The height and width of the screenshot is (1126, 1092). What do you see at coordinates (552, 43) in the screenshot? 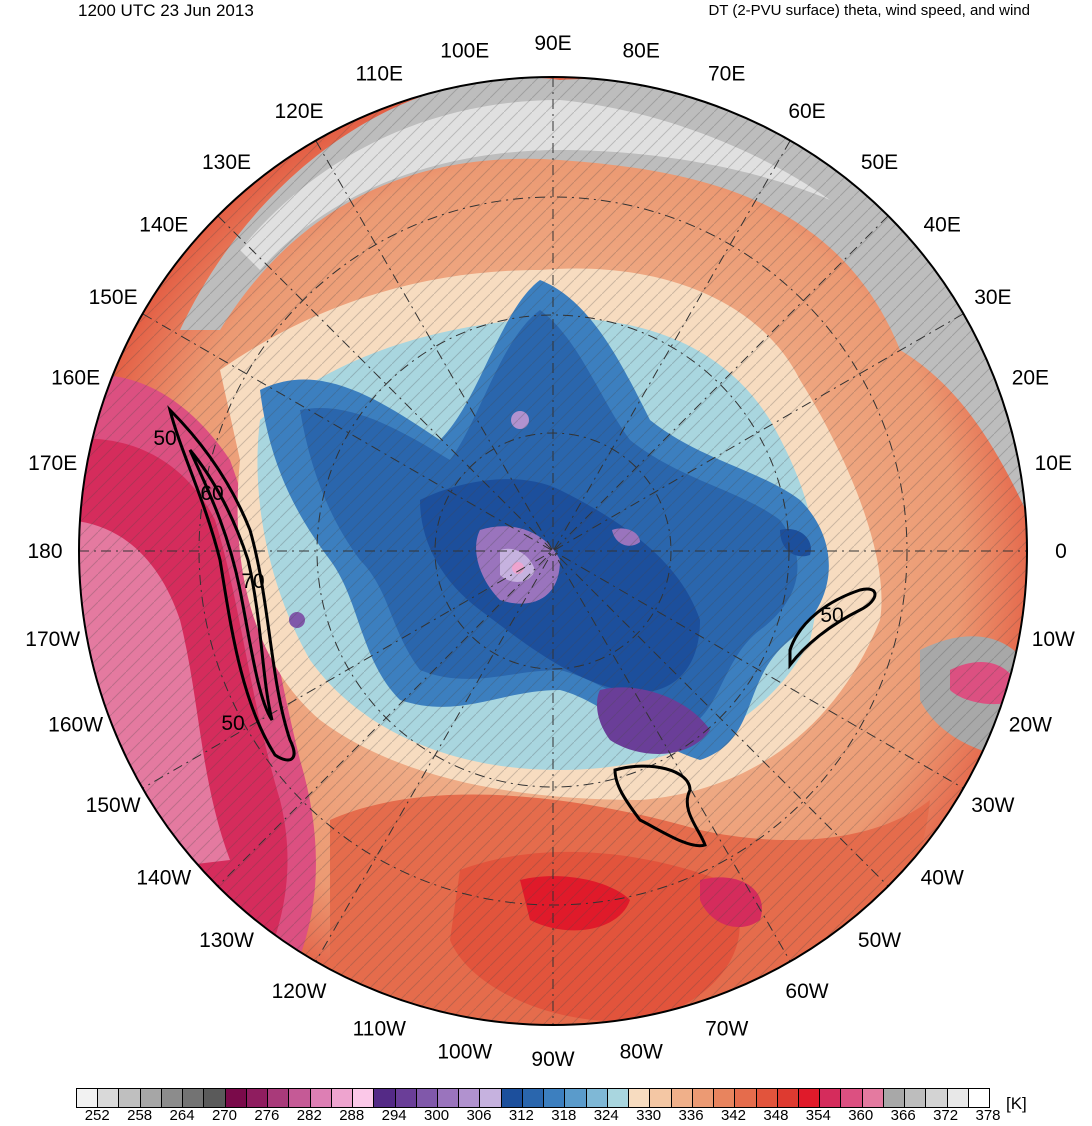
I see `lon-label: 90E` at bounding box center [552, 43].